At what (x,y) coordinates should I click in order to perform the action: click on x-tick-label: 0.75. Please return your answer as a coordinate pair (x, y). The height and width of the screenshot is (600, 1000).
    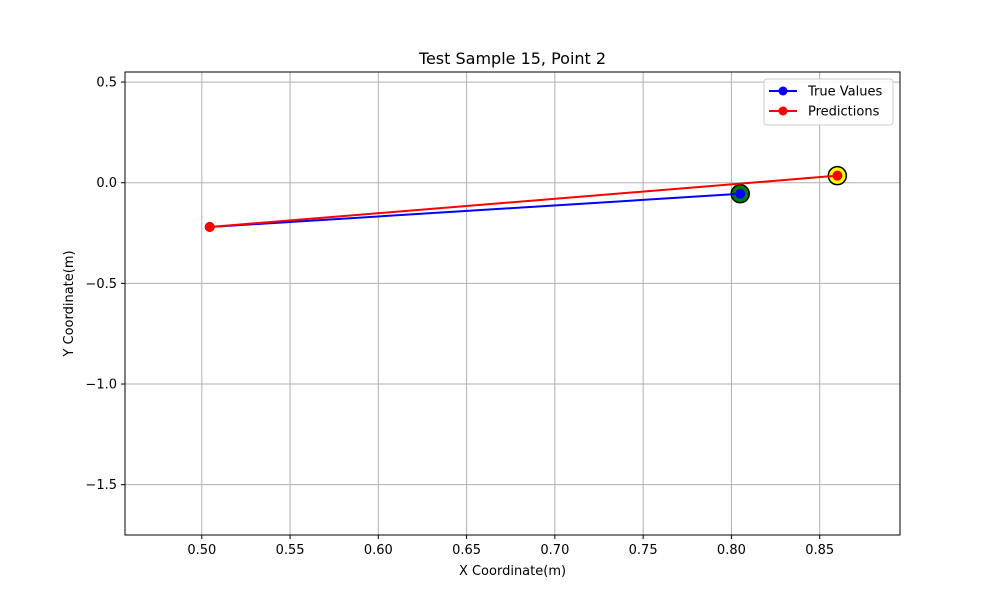
    Looking at the image, I should click on (643, 550).